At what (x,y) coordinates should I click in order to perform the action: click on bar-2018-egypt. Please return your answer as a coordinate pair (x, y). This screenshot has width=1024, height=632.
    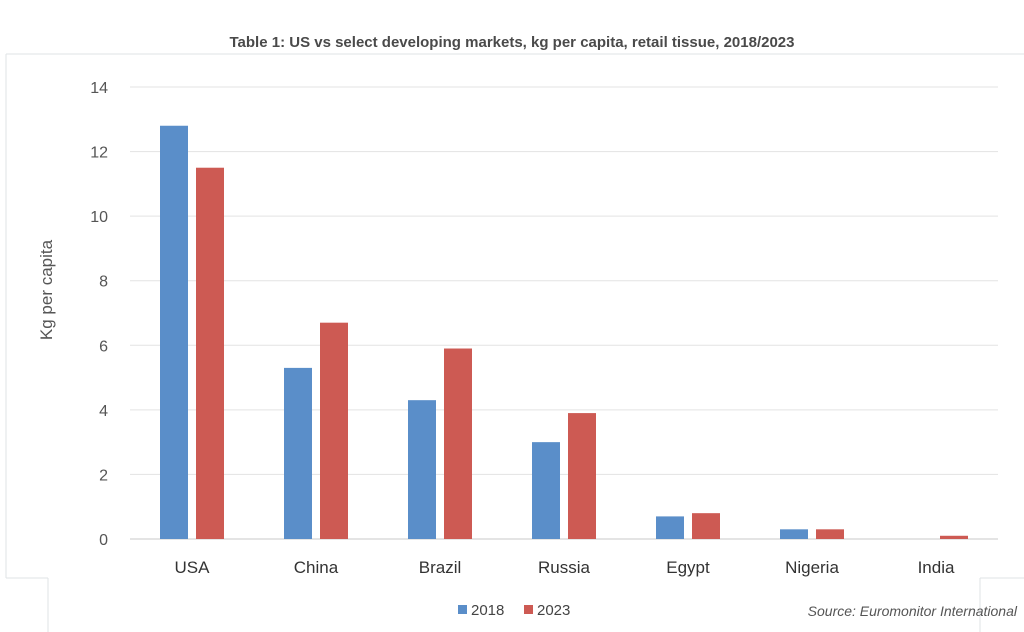
    Looking at the image, I should click on (670, 527).